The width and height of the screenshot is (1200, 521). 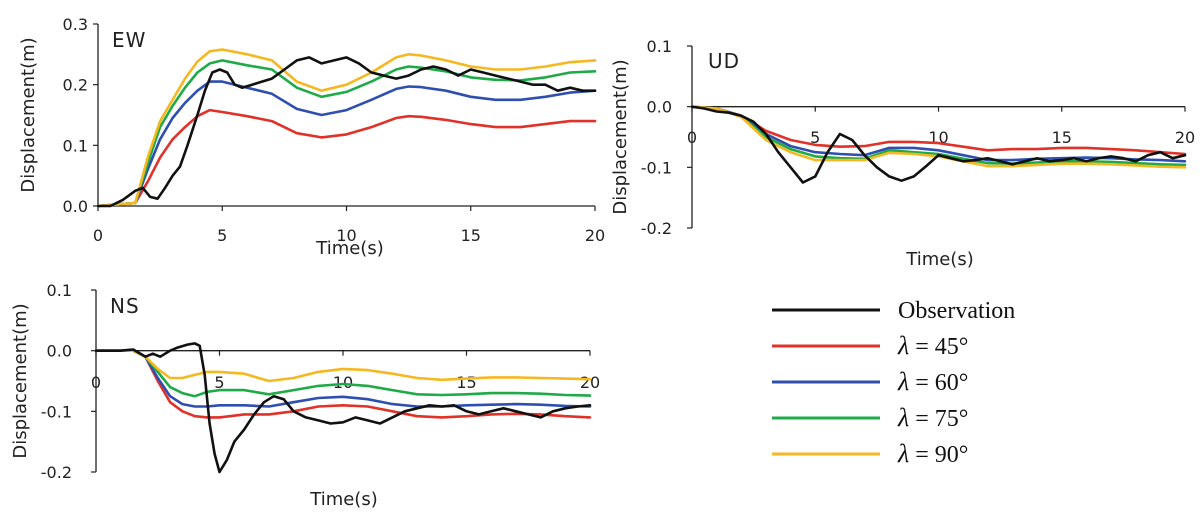 I want to click on panel-title: NS, so click(x=125, y=306).